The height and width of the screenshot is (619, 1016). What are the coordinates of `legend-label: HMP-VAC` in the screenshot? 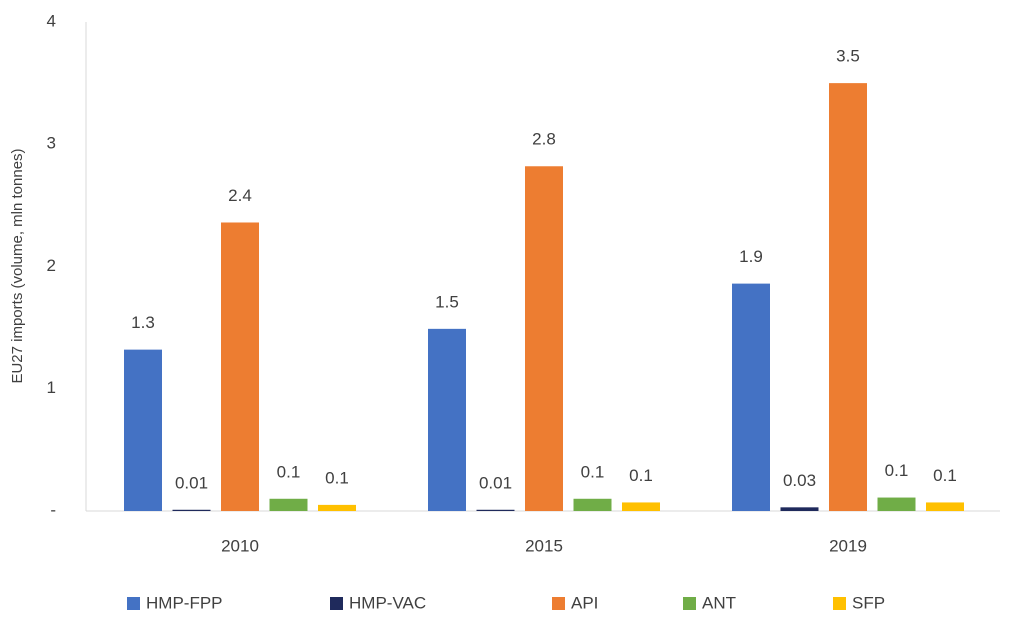 It's located at (387, 602).